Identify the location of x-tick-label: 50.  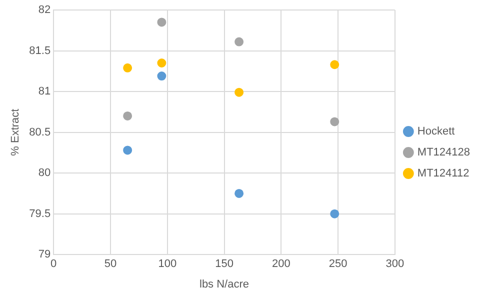
(110, 264).